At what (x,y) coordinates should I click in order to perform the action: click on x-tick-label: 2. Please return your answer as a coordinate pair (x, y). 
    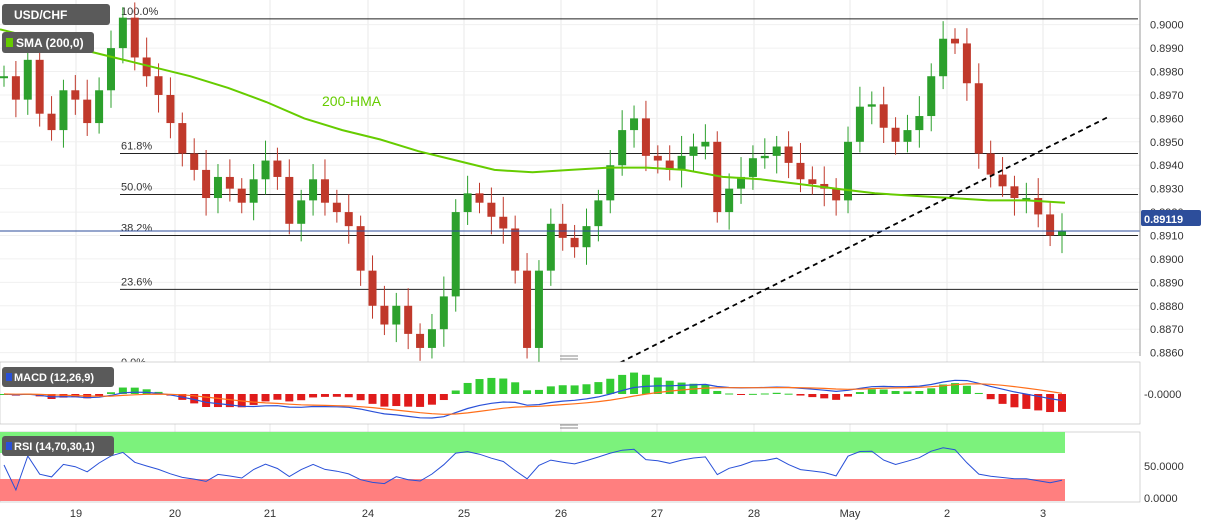
    Looking at the image, I should click on (947, 514).